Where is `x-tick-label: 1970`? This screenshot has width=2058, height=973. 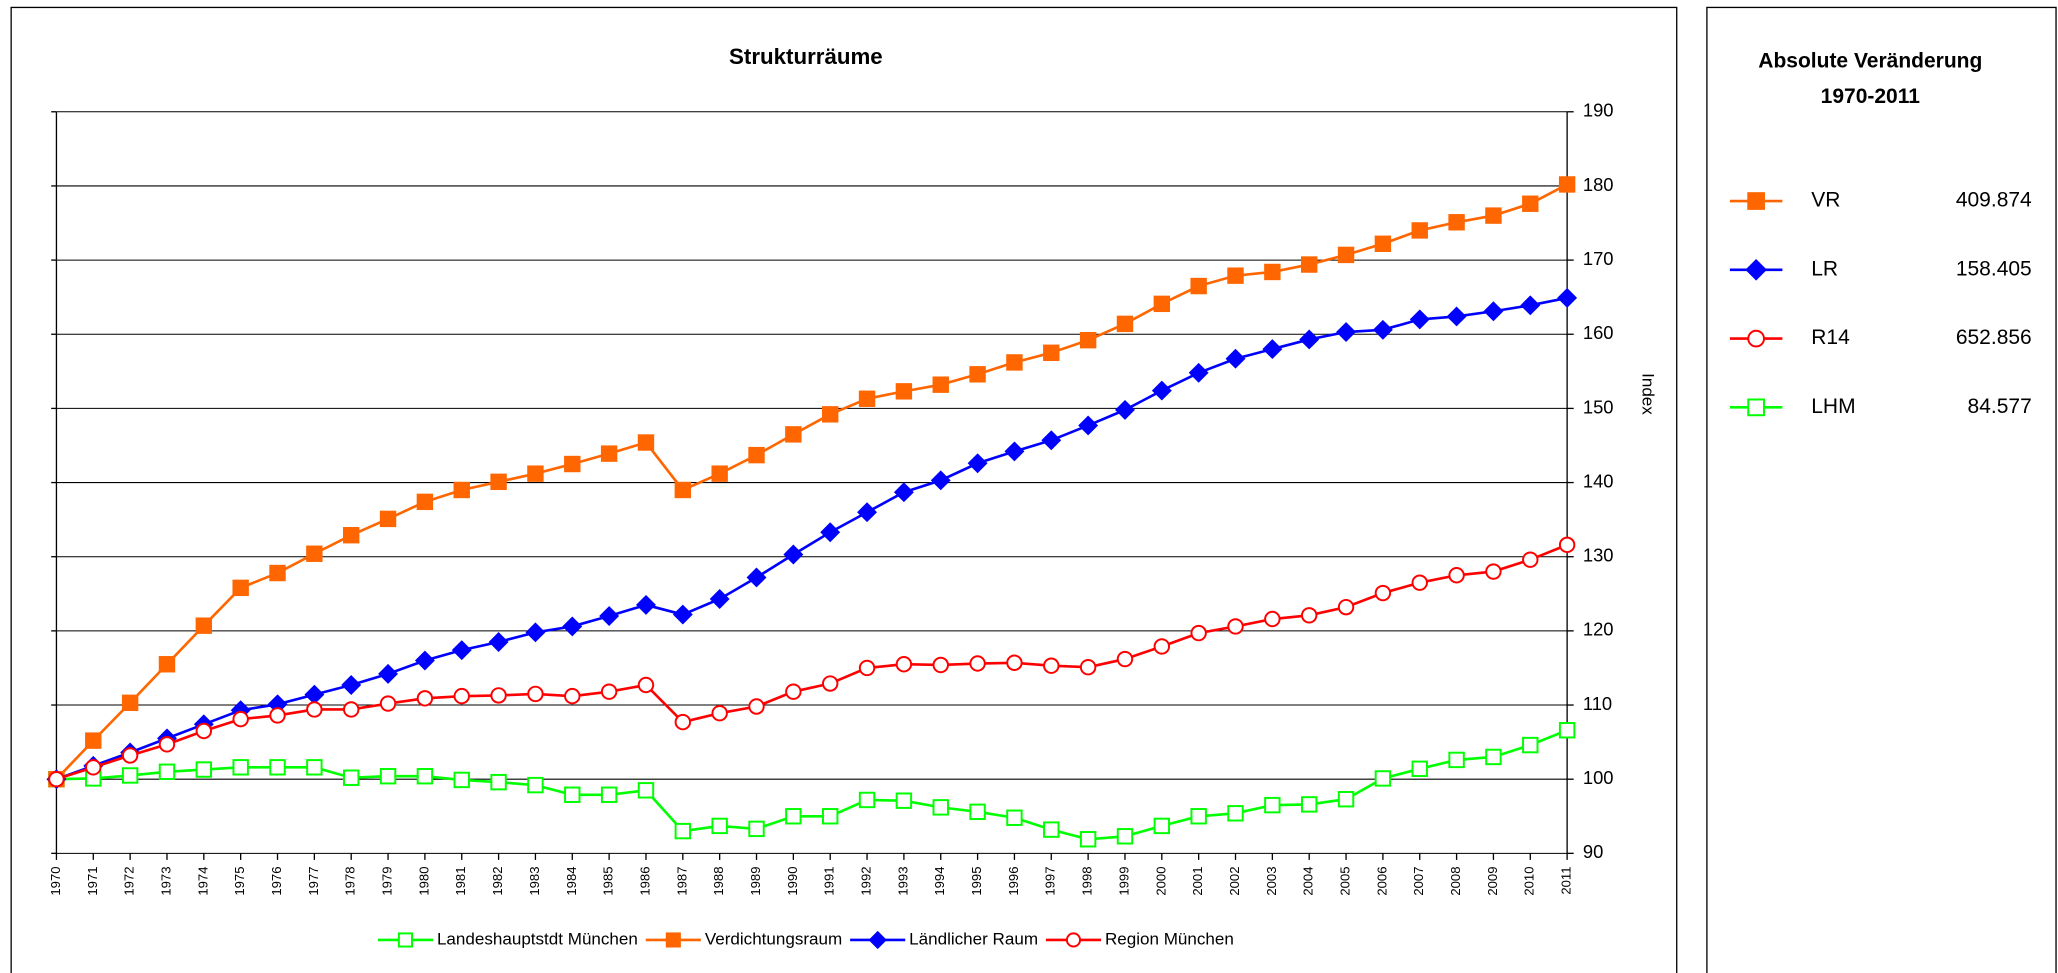 x-tick-label: 1970 is located at coordinates (55, 880).